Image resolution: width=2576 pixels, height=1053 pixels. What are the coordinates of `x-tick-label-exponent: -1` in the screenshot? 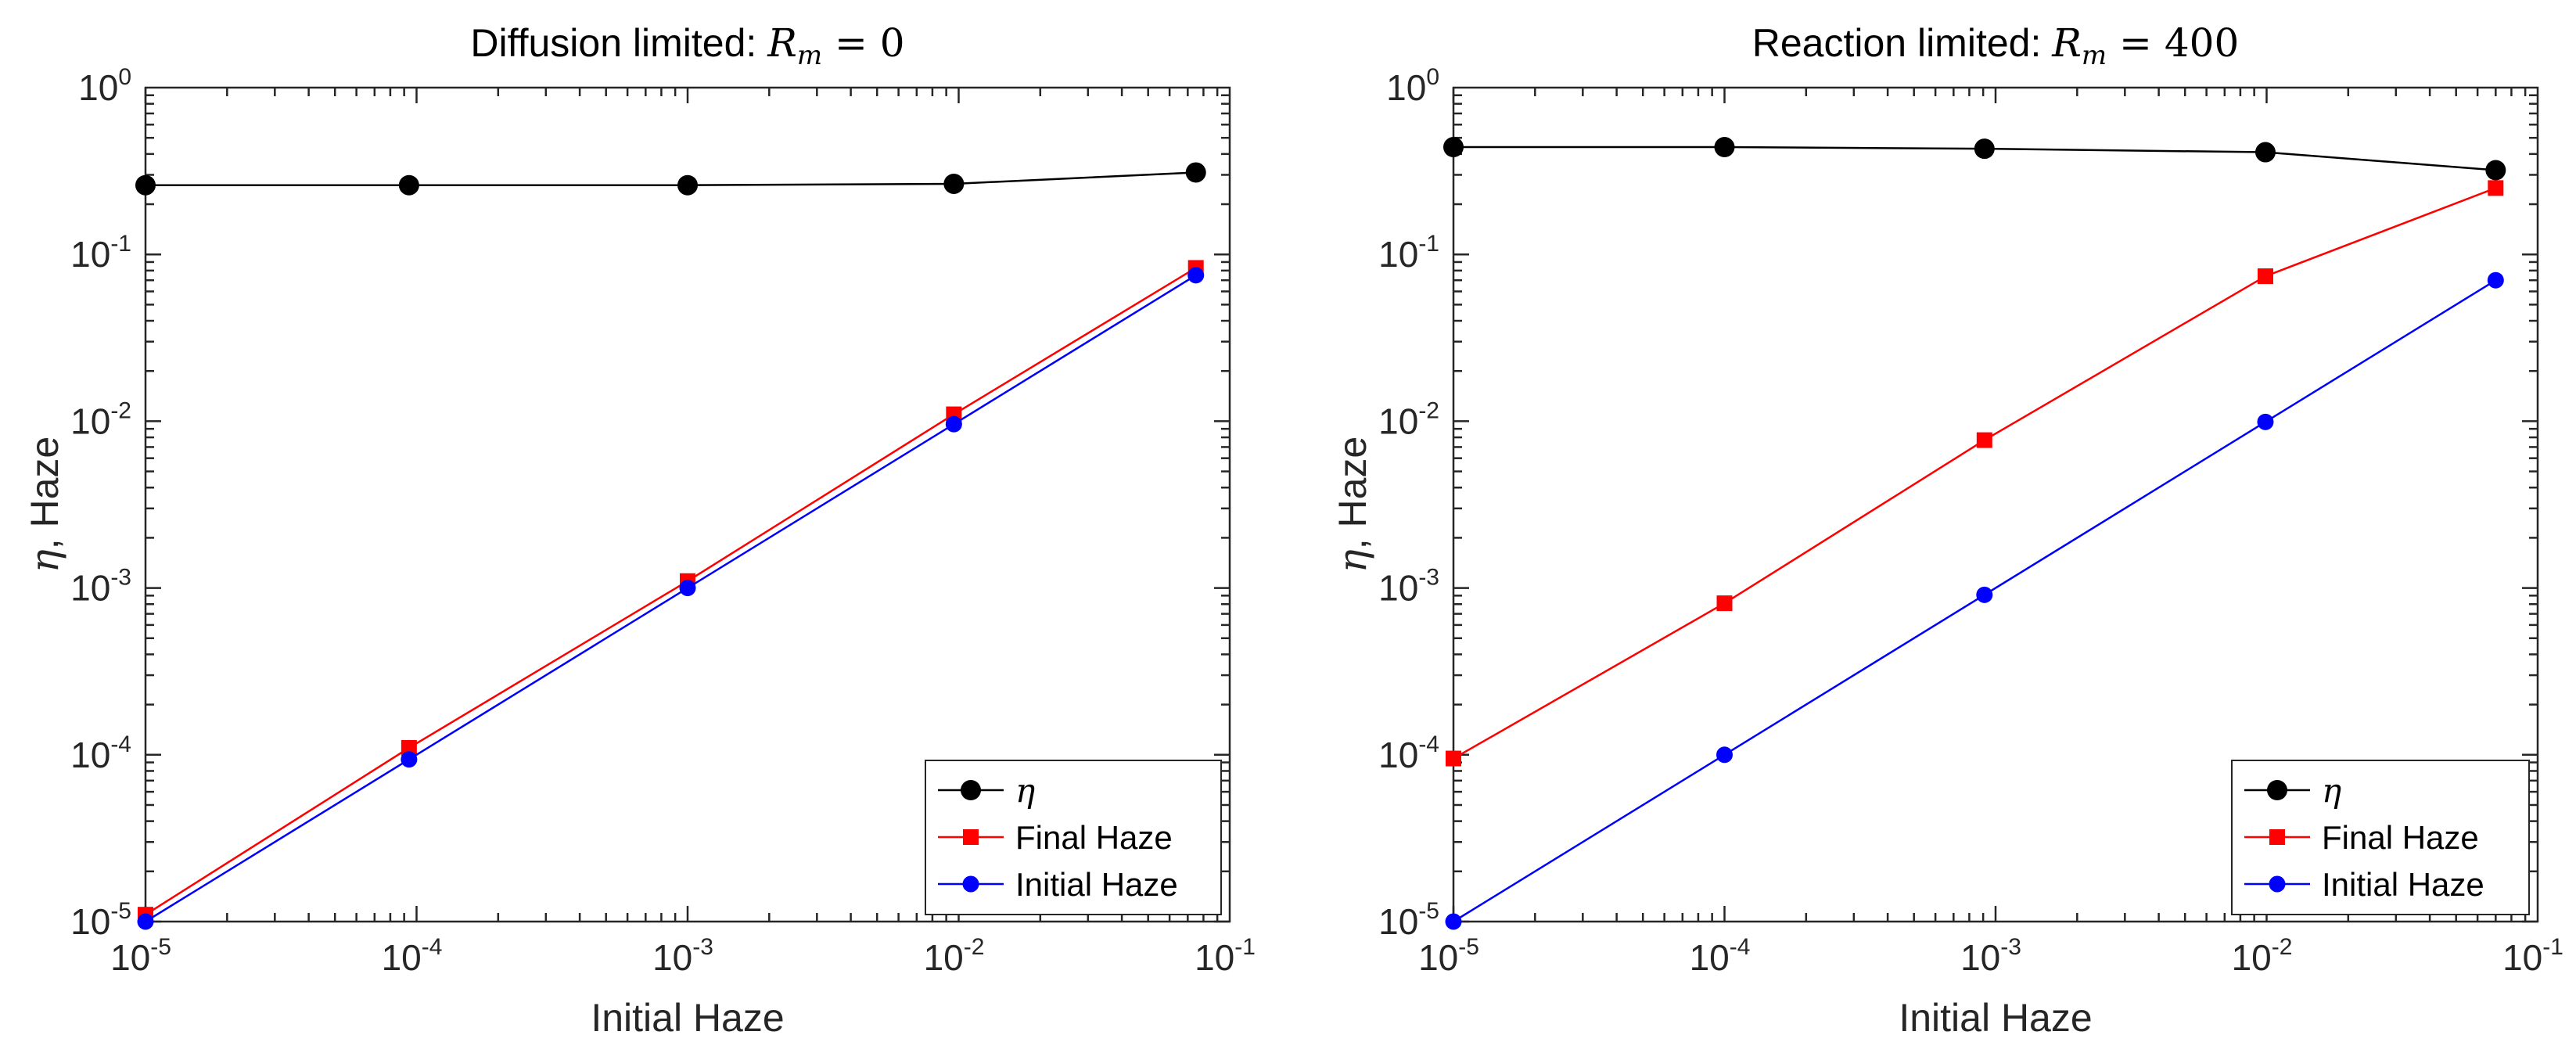 It's located at (2552, 947).